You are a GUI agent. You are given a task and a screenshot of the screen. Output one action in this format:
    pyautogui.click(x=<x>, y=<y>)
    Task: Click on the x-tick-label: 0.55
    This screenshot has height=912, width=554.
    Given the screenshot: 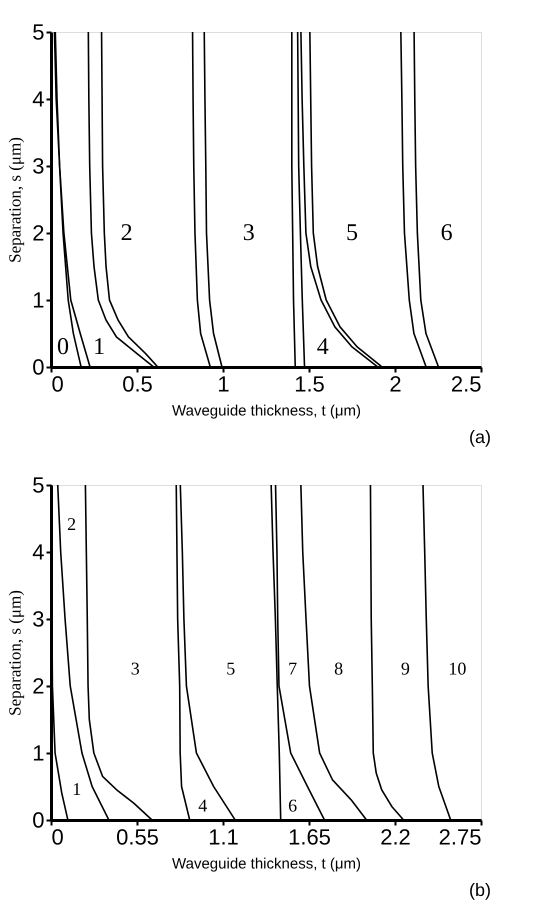 What is the action you would take?
    pyautogui.click(x=137, y=837)
    